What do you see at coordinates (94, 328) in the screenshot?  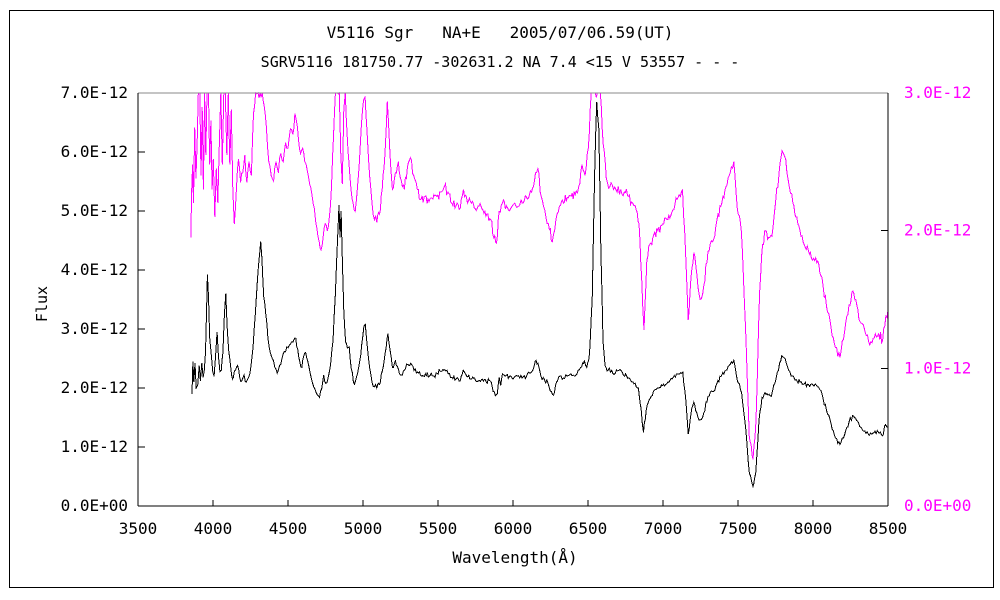 I see `y-tick-label-left: 3.0E-12` at bounding box center [94, 328].